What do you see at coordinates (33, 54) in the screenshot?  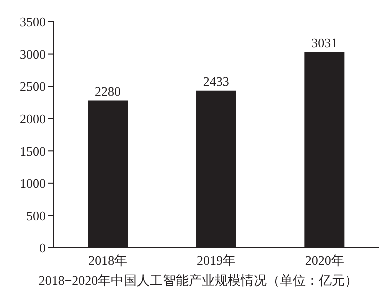 I see `y-tick-label: 3000` at bounding box center [33, 54].